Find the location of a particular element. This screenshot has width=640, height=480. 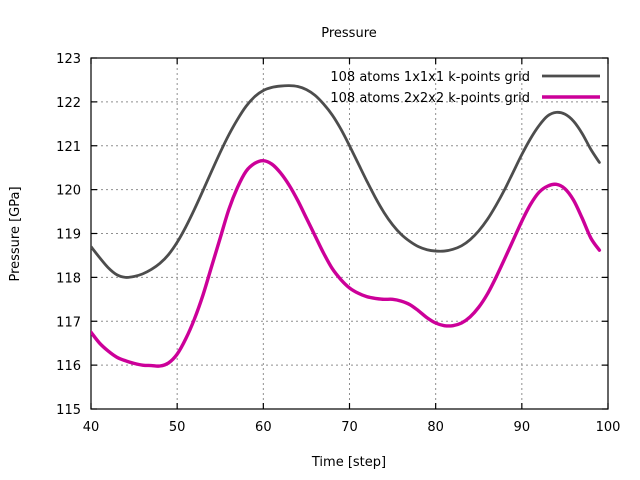

y-tick-label: 121 is located at coordinates (68, 147).